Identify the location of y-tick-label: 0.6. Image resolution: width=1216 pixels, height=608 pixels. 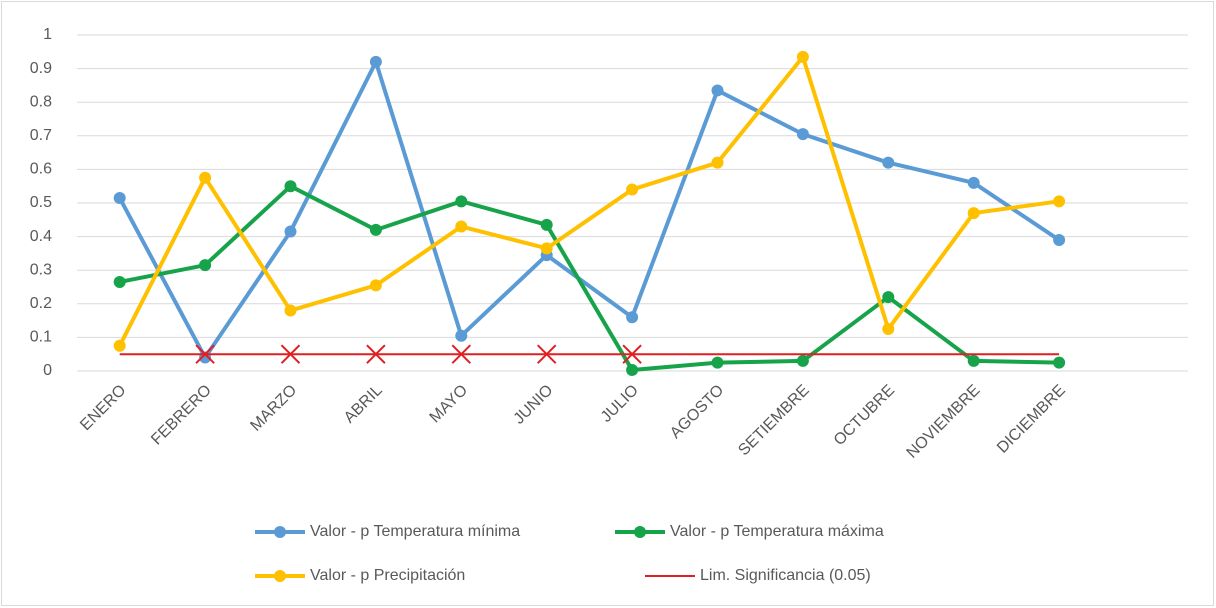
(41, 169).